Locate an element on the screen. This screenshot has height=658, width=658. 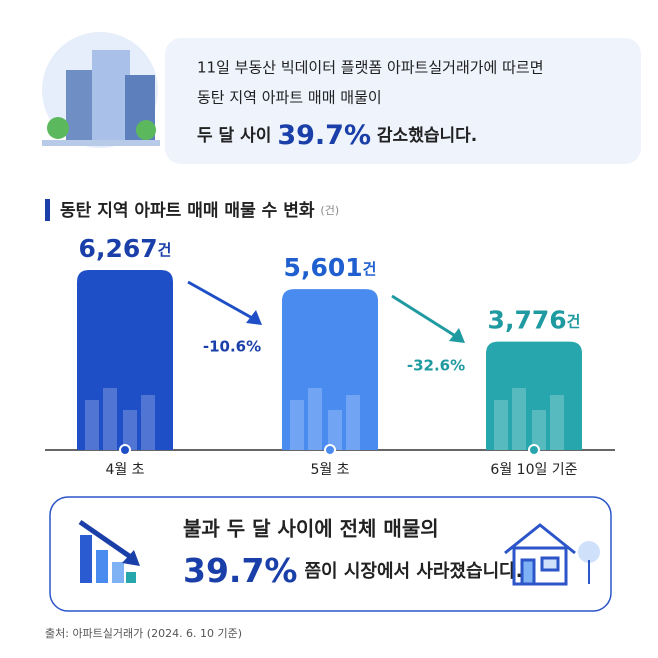
unit: (건) is located at coordinates (329, 210).